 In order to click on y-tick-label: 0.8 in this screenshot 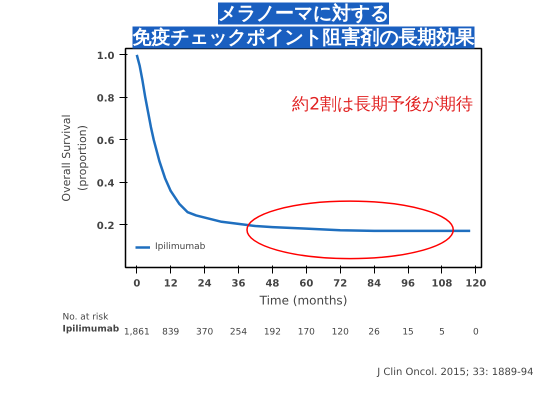, I will do `click(105, 98)`.